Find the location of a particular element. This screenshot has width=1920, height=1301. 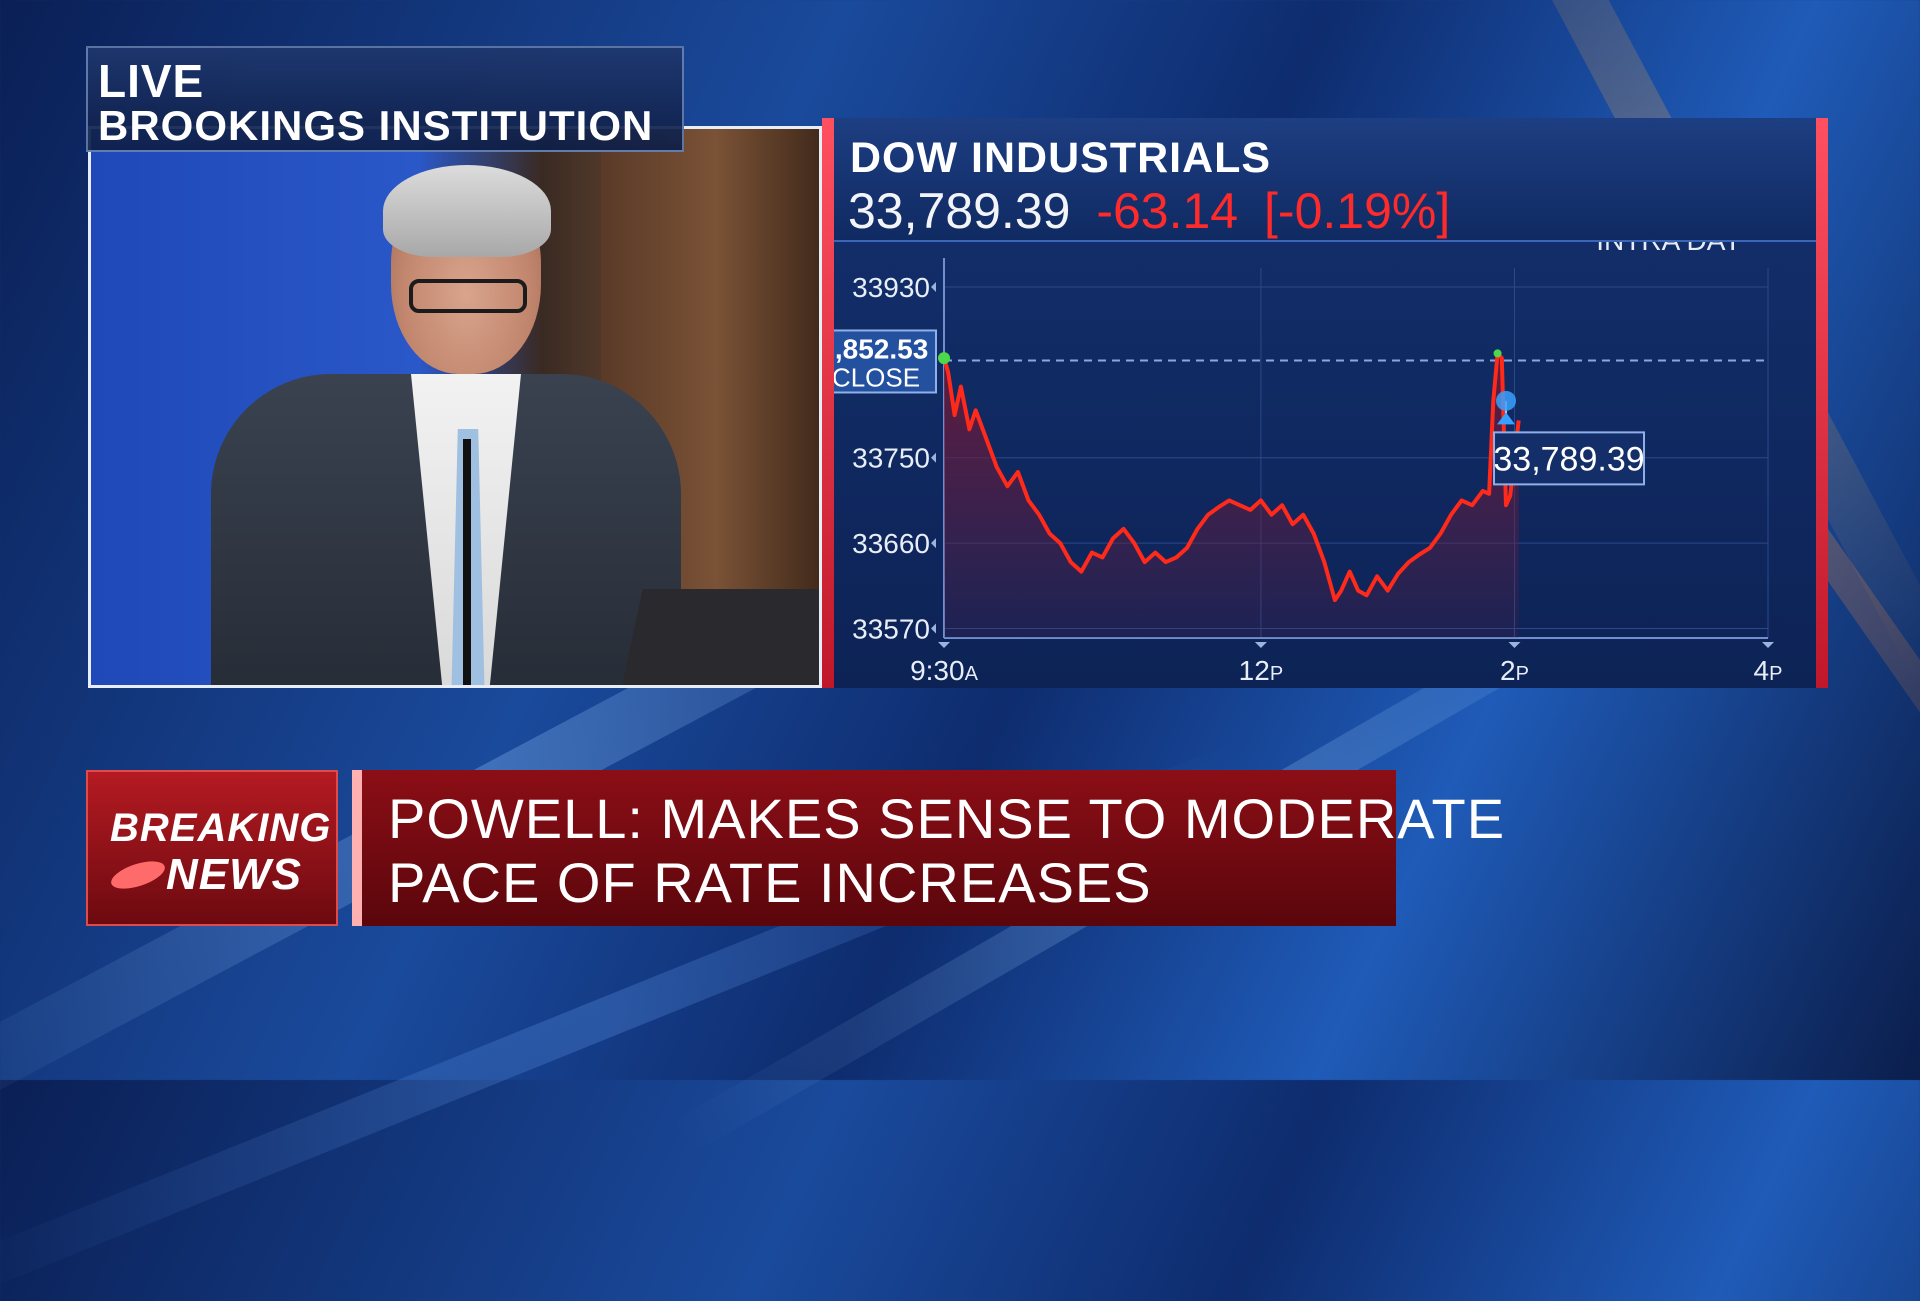

x-tick-label: 4P is located at coordinates (1768, 670).